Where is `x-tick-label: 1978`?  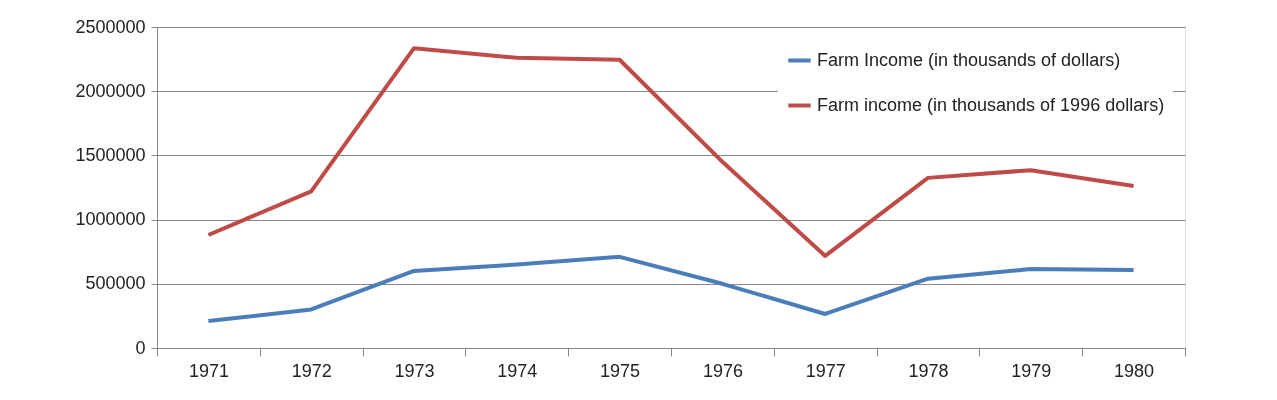
x-tick-label: 1978 is located at coordinates (928, 370).